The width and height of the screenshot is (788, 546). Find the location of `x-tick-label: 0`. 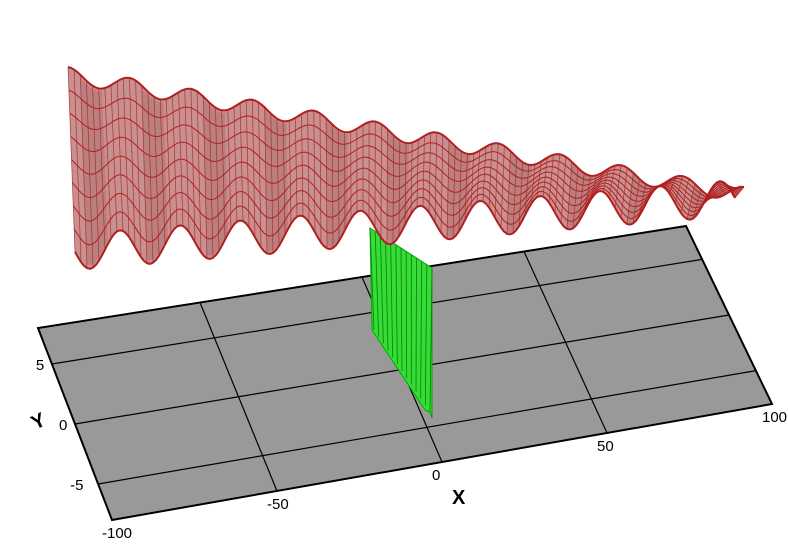

x-tick-label: 0 is located at coordinates (436, 475).